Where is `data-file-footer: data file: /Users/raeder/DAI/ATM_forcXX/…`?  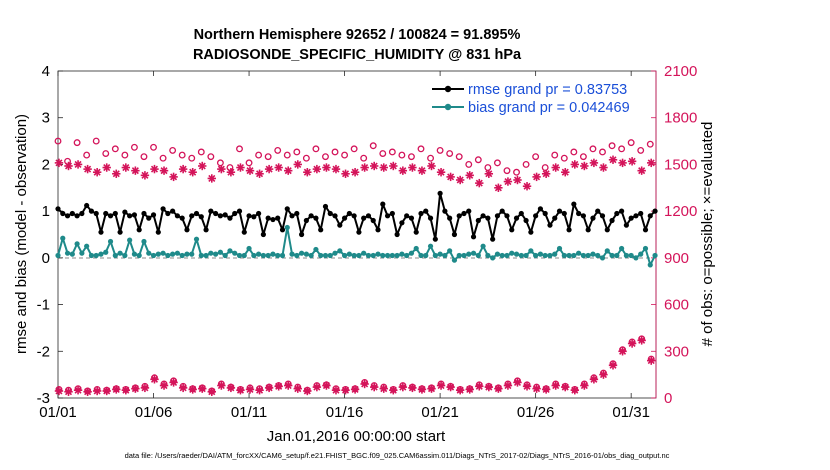 data-file-footer: data file: /Users/raeder/DAI/ATM_forcXX/… is located at coordinates (397, 455).